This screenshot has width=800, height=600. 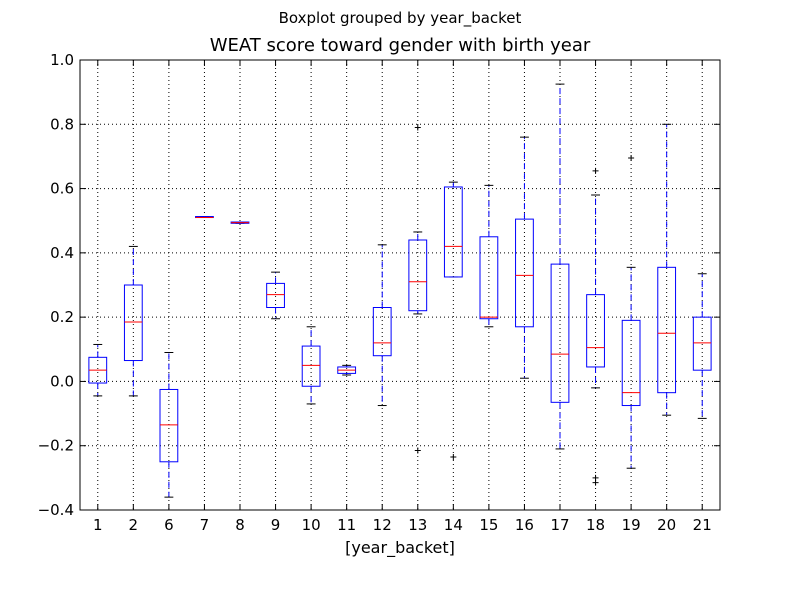 What do you see at coordinates (62, 60) in the screenshot?
I see `y-tick-label: 1.0` at bounding box center [62, 60].